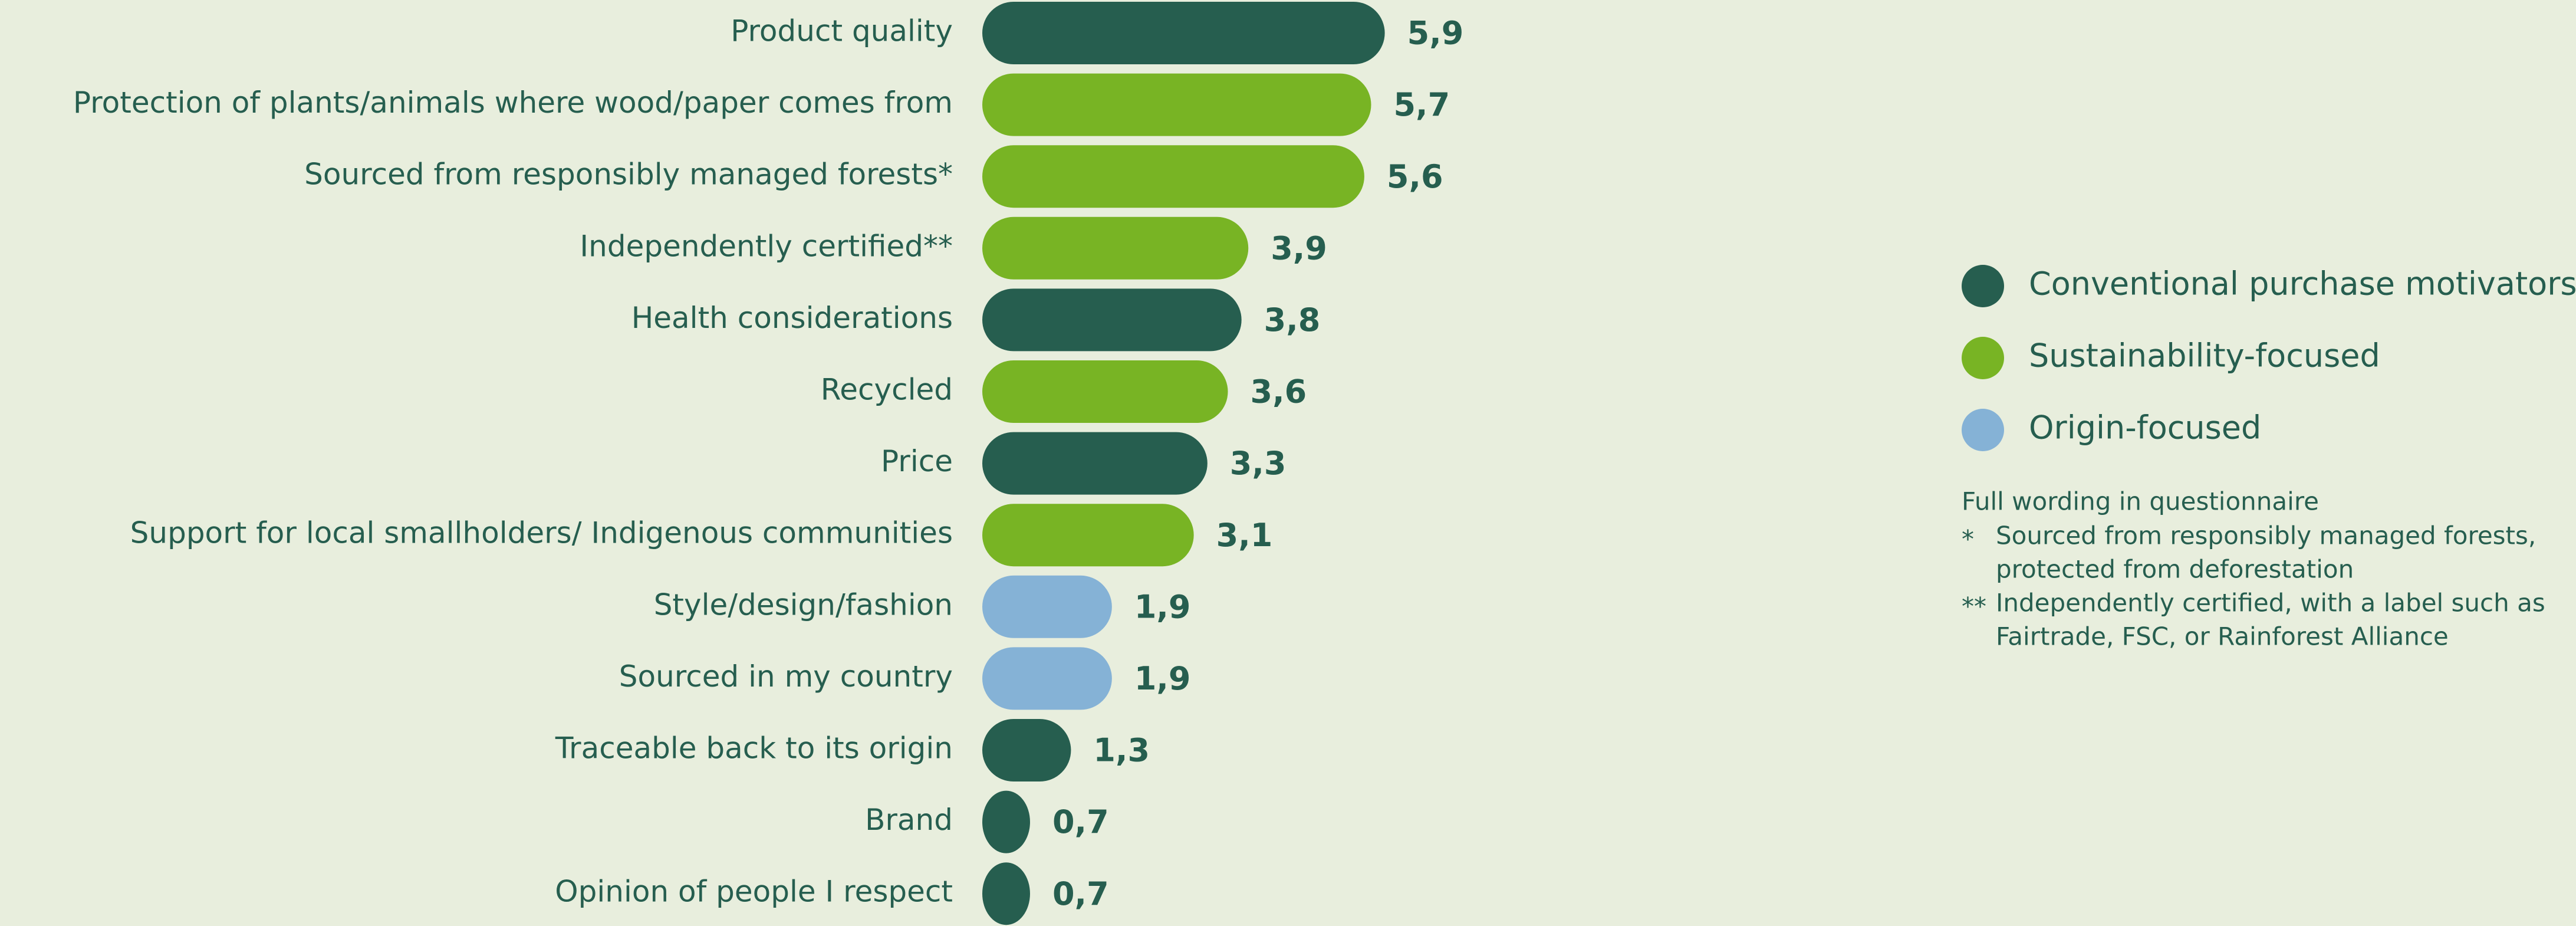  Describe the element at coordinates (1968, 539) in the screenshot. I see `note-marker: *` at that location.